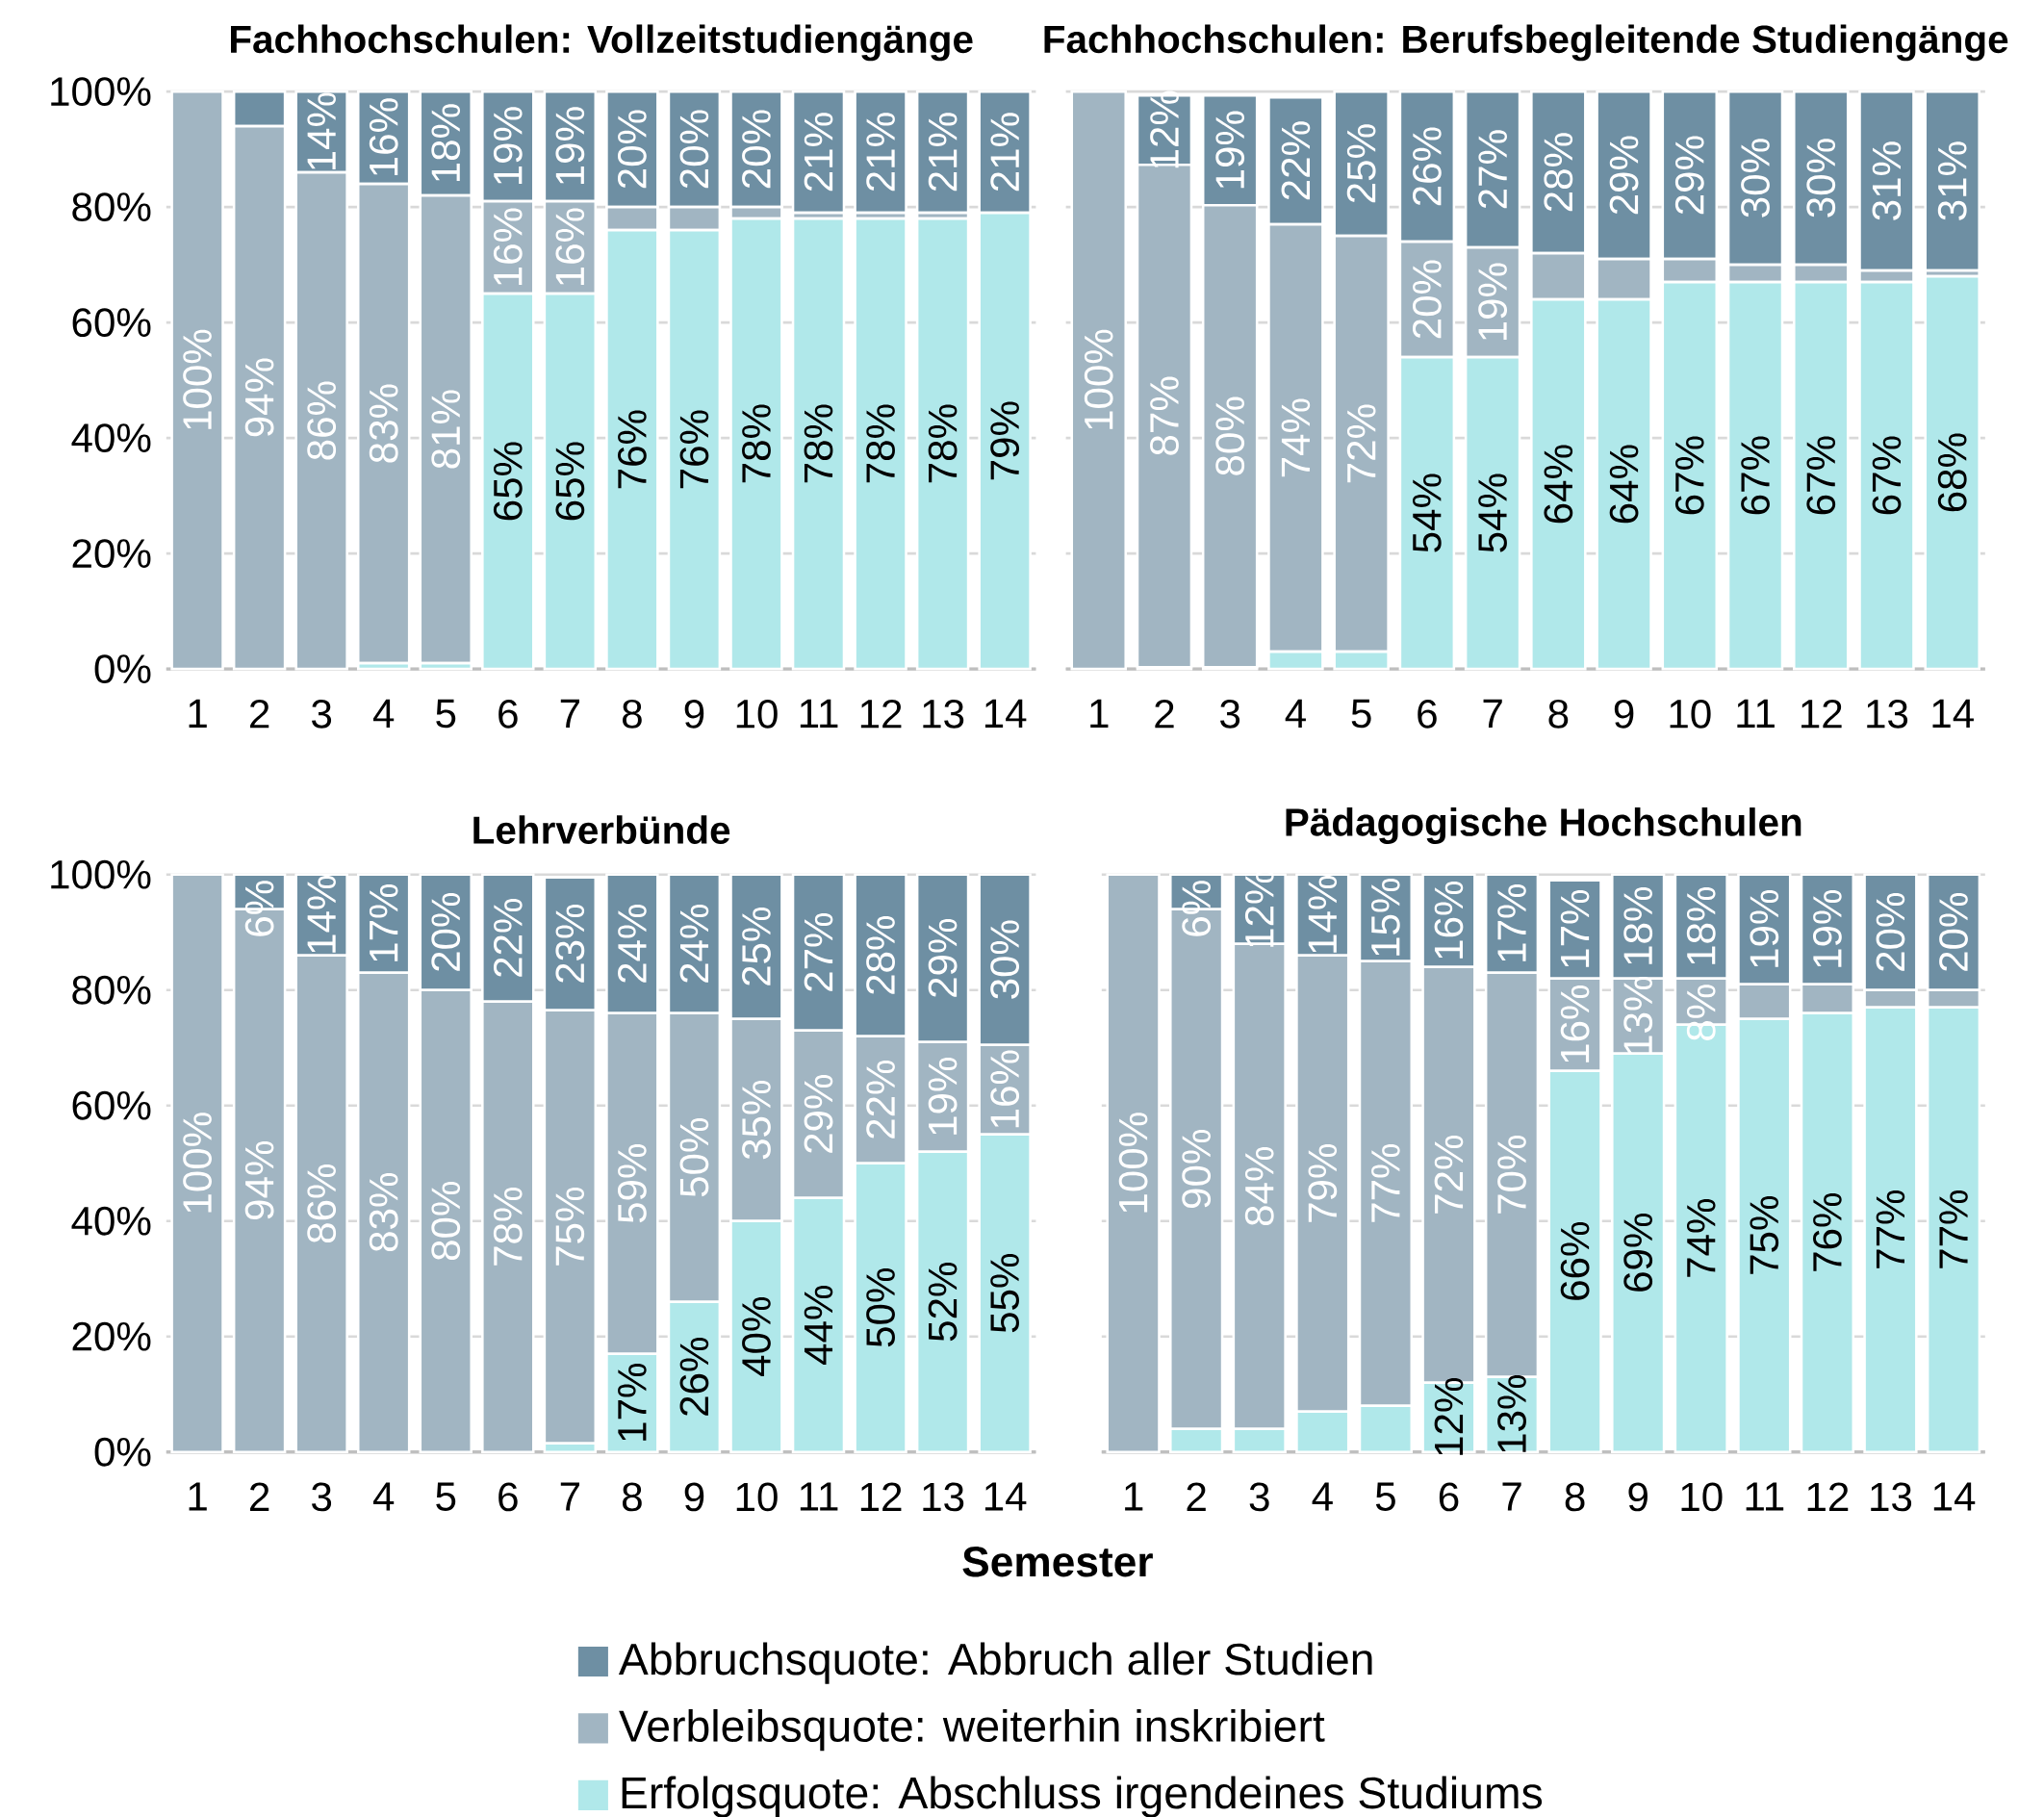 This screenshot has height=1817, width=2044. What do you see at coordinates (259, 397) in the screenshot?
I see `data-label: 94%` at bounding box center [259, 397].